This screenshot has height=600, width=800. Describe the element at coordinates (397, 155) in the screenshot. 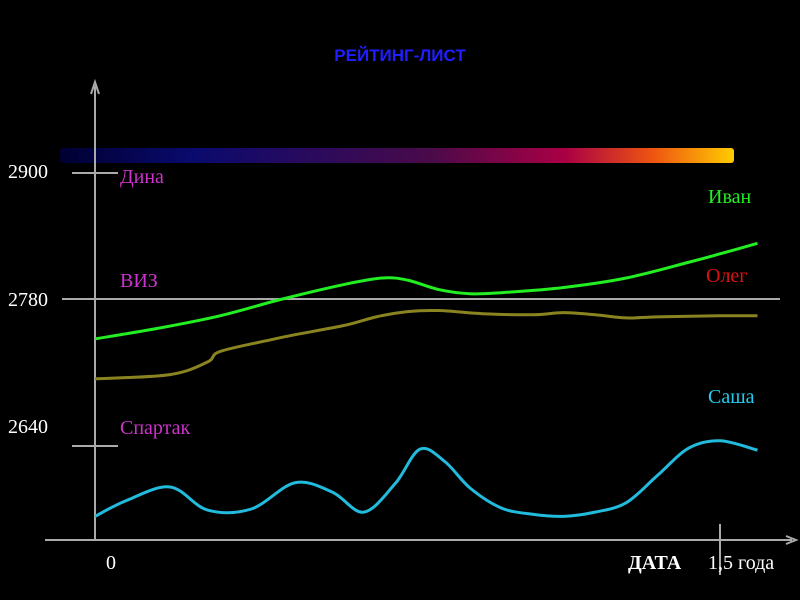

I see `gradient-band` at that location.